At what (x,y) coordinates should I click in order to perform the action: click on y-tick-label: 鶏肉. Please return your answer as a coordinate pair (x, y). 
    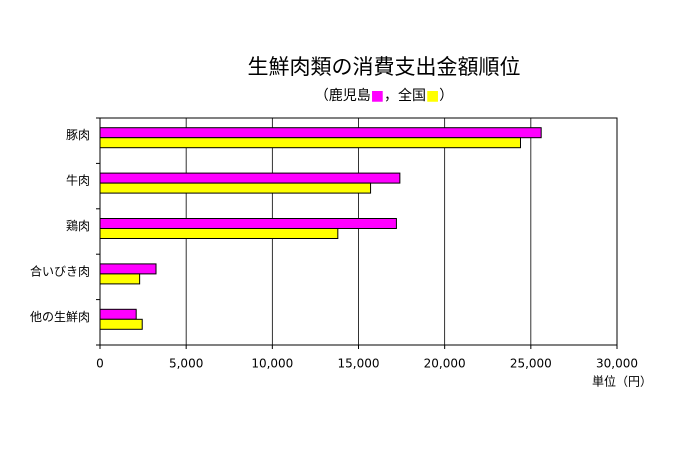
    Looking at the image, I should click on (78, 226).